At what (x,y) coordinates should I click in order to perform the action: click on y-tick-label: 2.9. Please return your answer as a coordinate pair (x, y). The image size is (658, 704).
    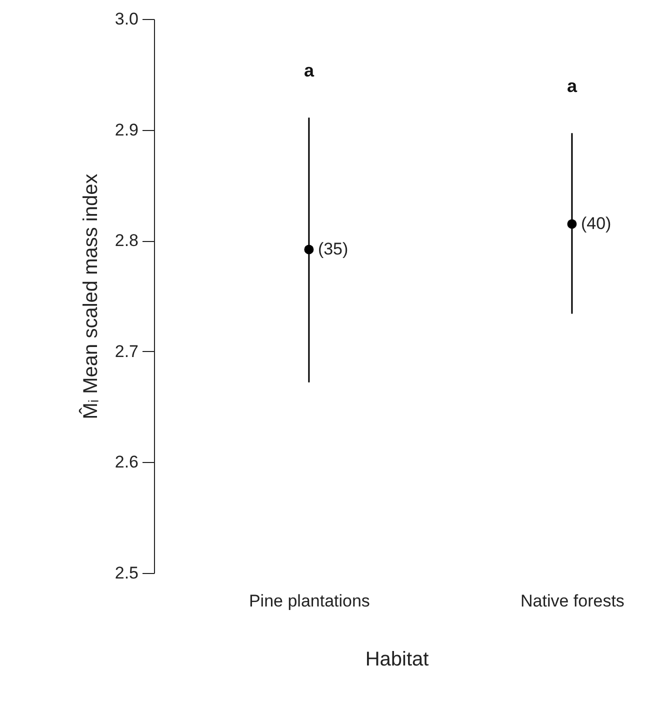
    Looking at the image, I should click on (126, 130).